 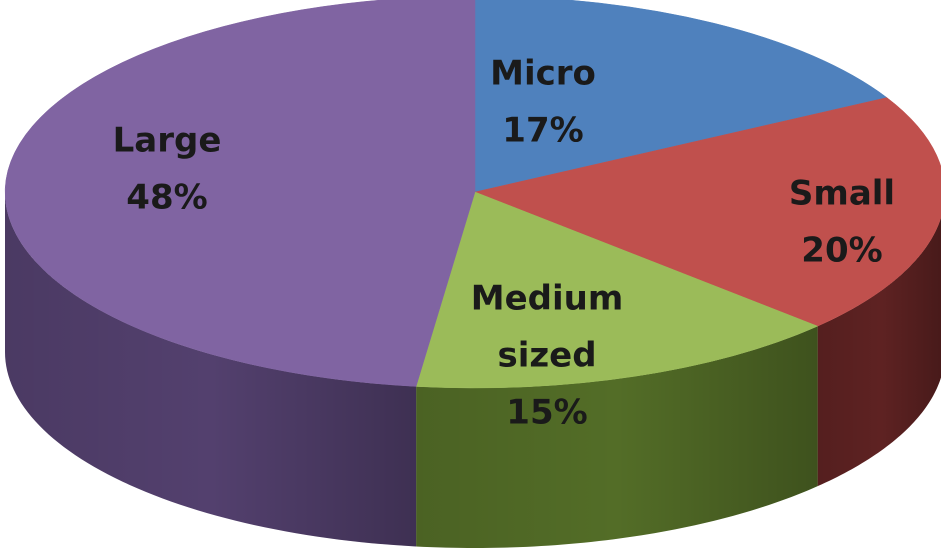 What do you see at coordinates (166, 198) in the screenshot?
I see `slice-percent-label: 48%` at bounding box center [166, 198].